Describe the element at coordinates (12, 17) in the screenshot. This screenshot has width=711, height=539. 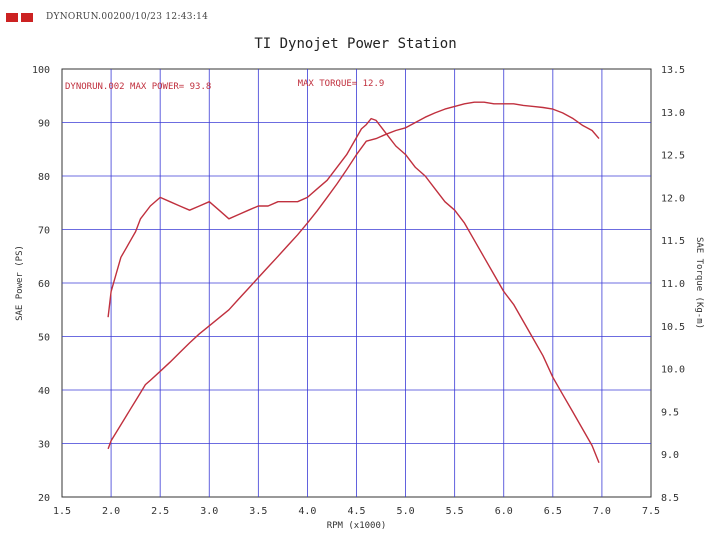
I see `logo-icon` at that location.